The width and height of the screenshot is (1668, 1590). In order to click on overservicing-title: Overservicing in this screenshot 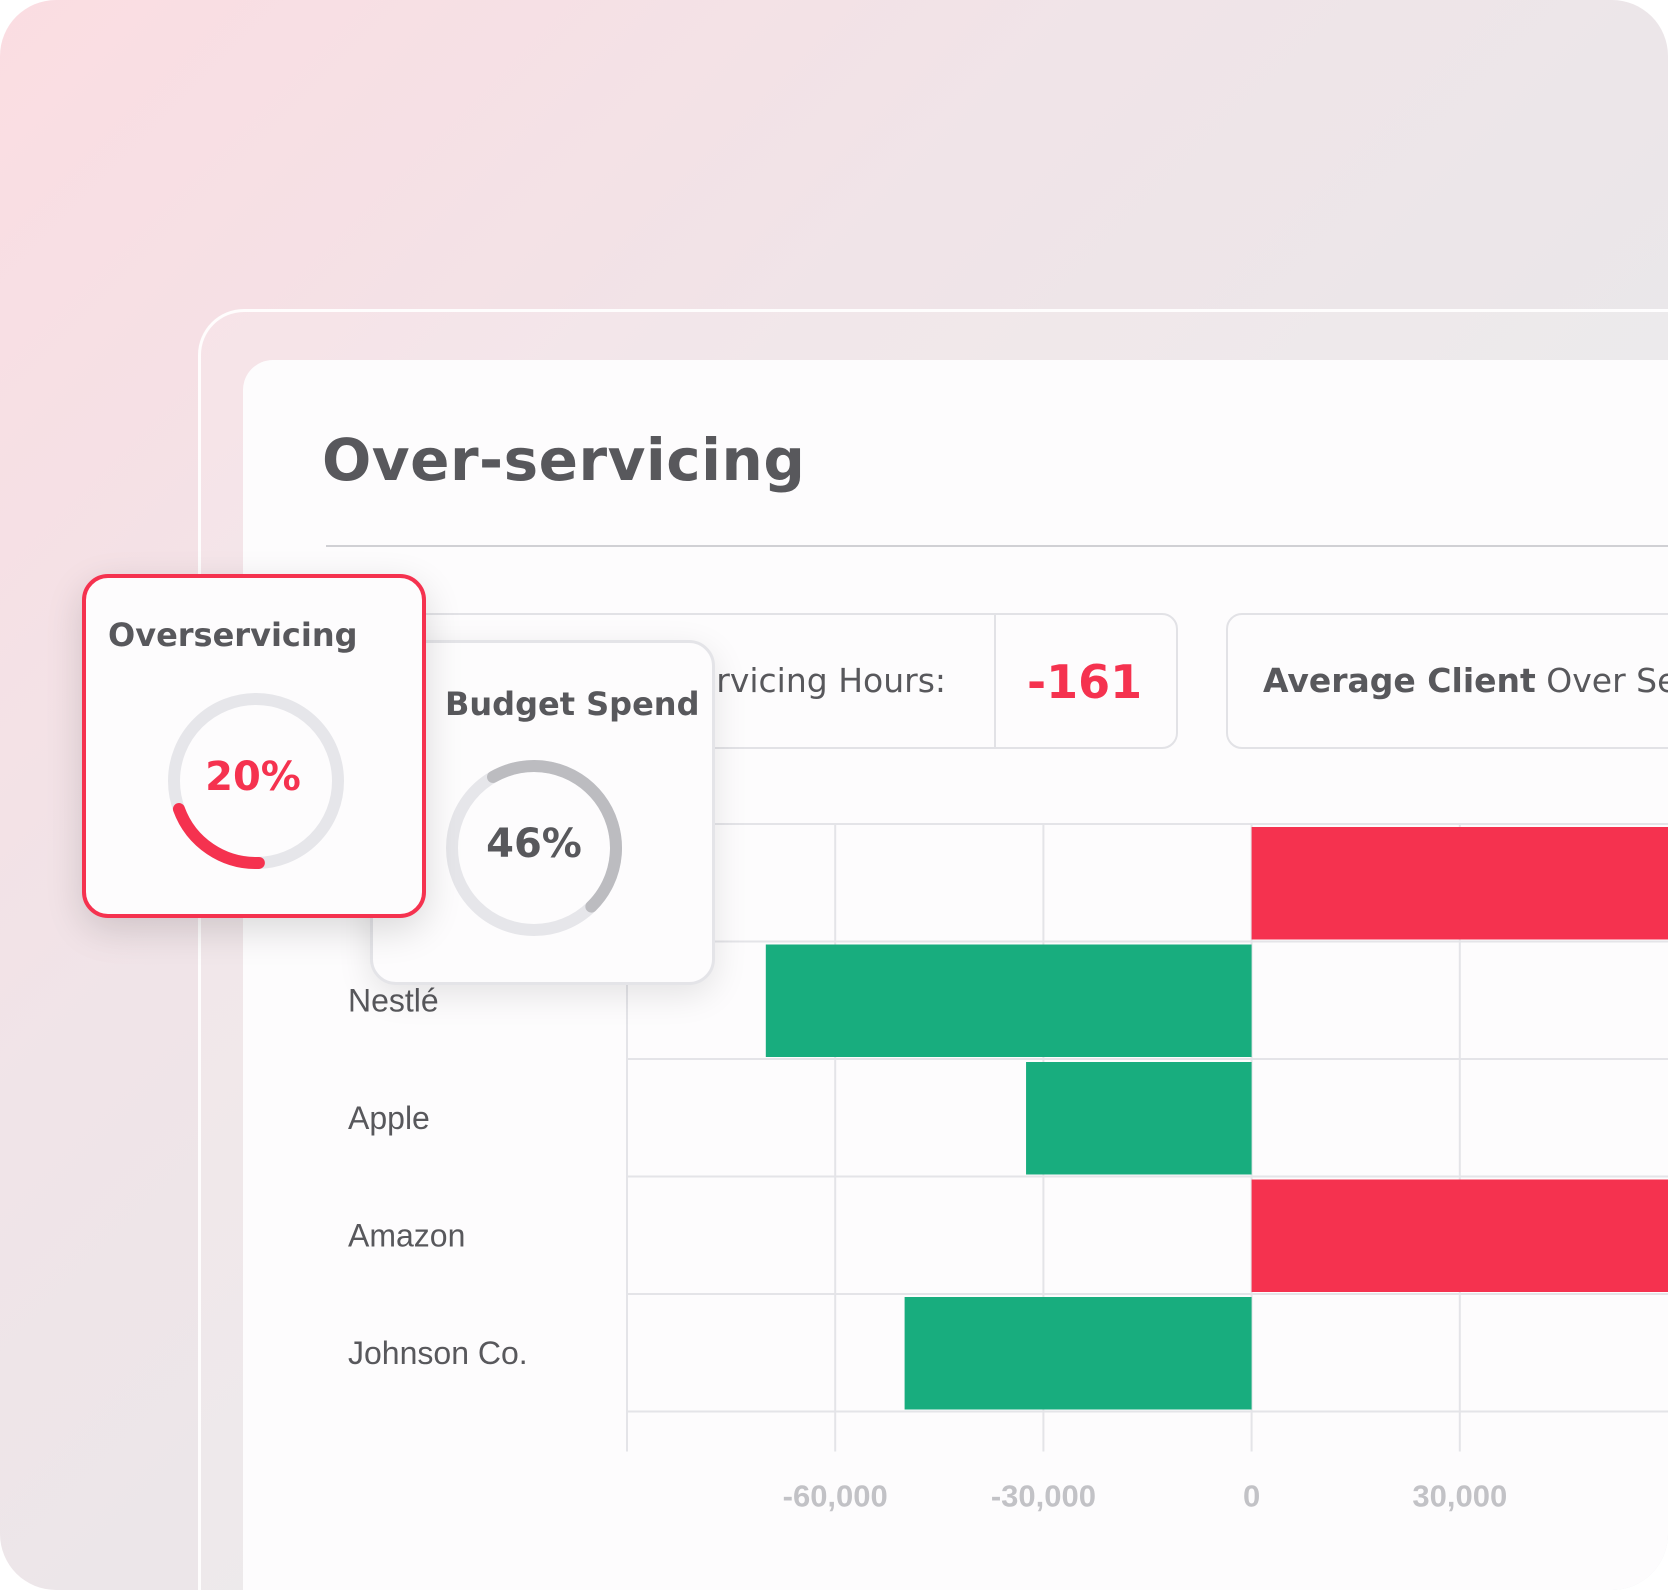, I will do `click(233, 635)`.